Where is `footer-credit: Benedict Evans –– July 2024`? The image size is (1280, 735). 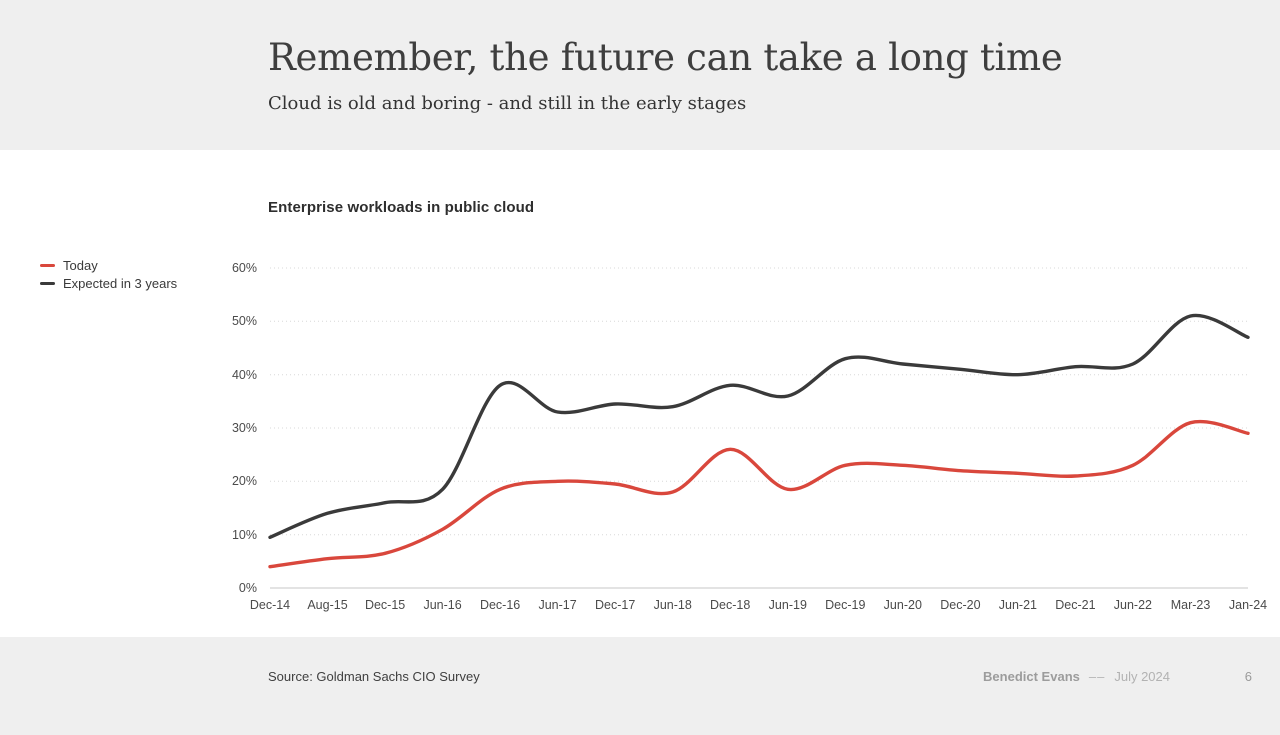
footer-credit: Benedict Evans –– July 2024 is located at coordinates (1076, 677).